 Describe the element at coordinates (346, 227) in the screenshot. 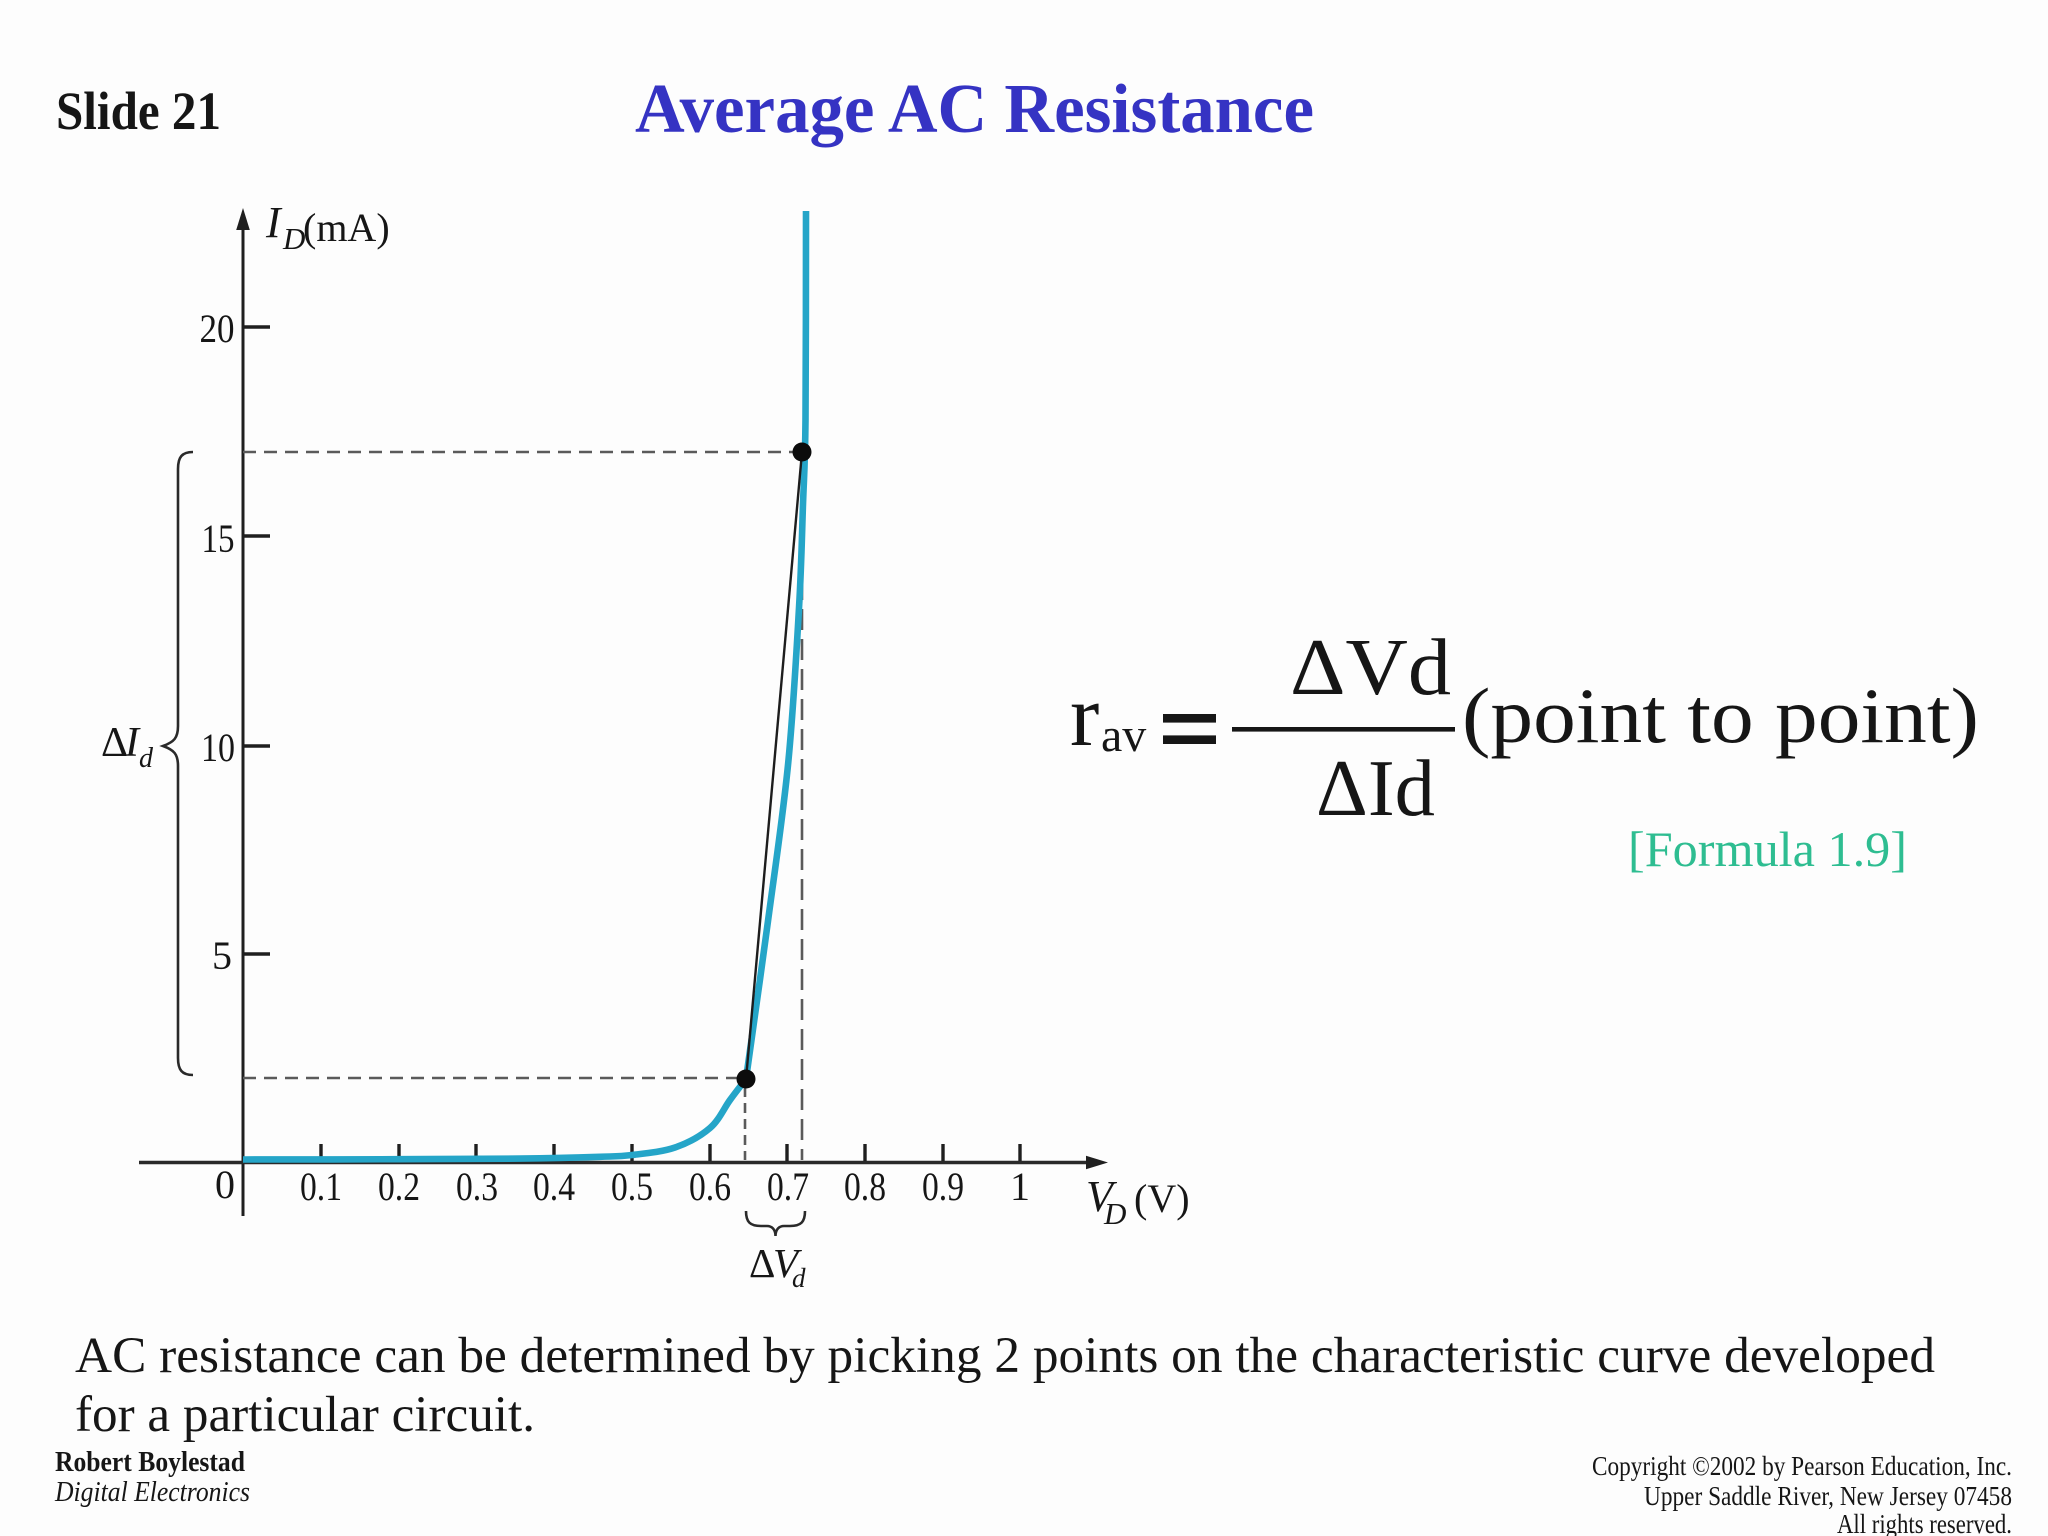

I see `svg-text: (mA)` at that location.